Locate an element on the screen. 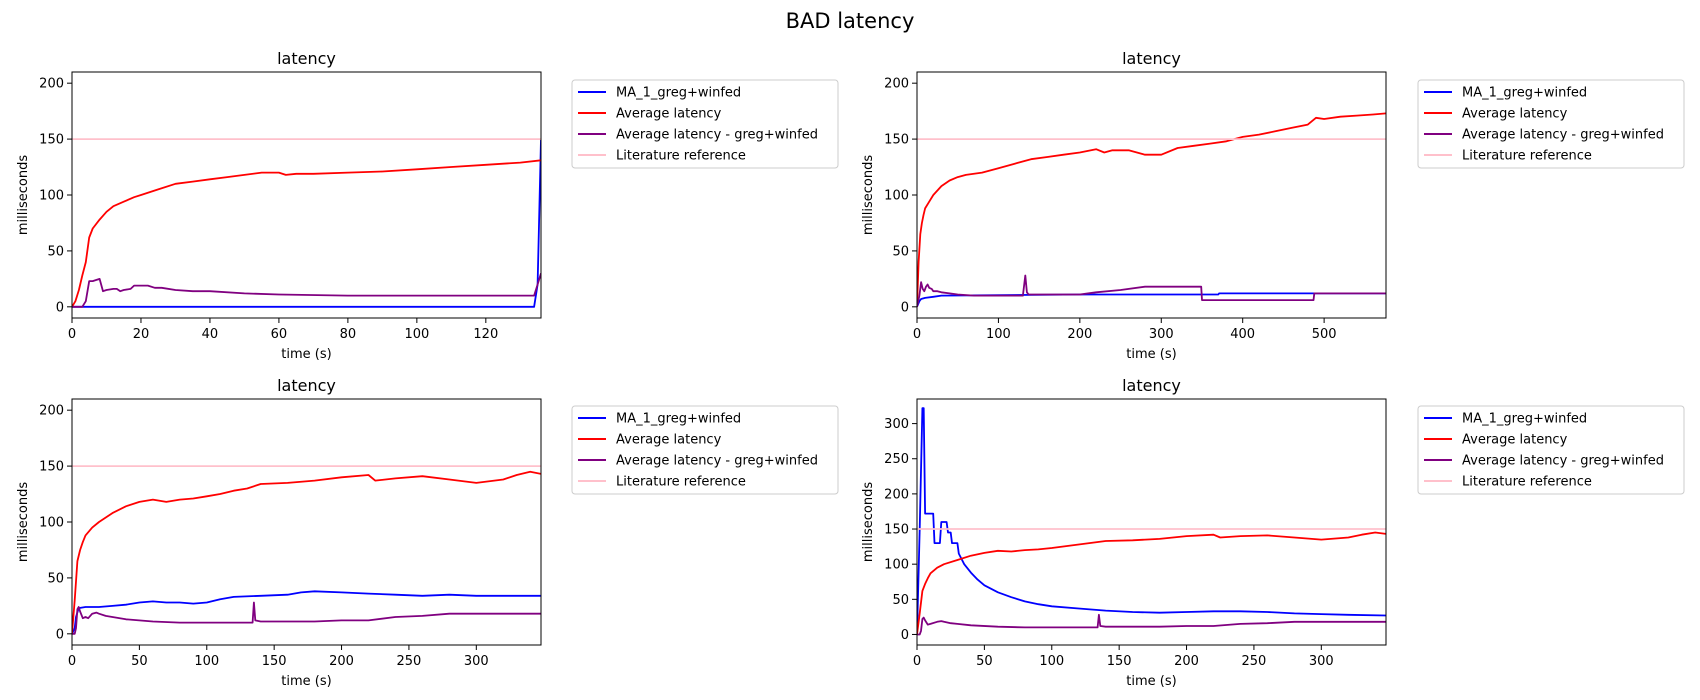 This screenshot has width=1700, height=700. x-tick-label: 60 is located at coordinates (279, 334).